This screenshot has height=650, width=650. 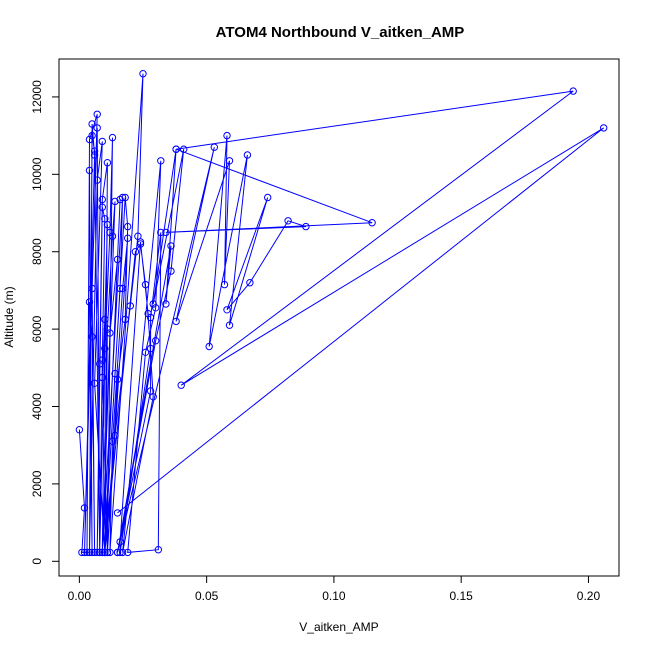 I want to click on y-axis: 0 2000 4000 6000 8000 10000 12000, so click(x=44, y=322).